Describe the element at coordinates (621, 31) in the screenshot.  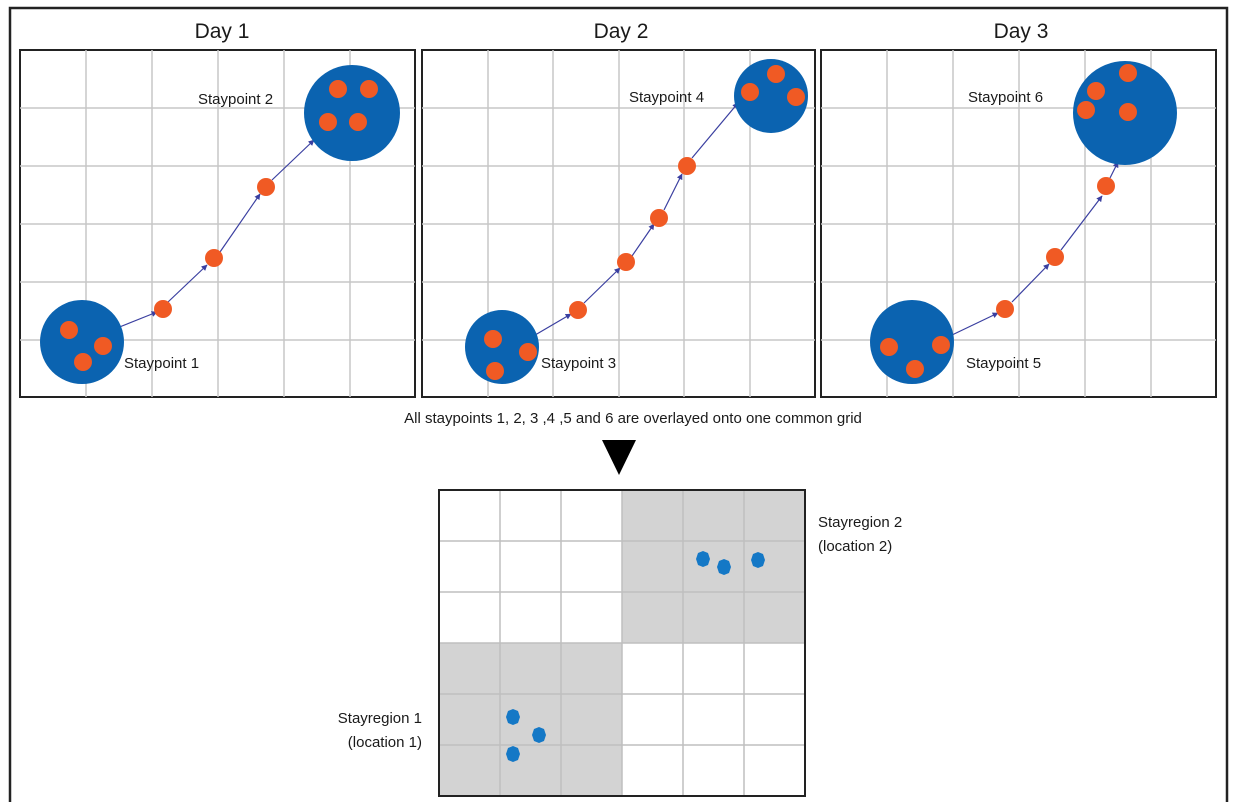
I see `day-2-title: Day 2` at that location.